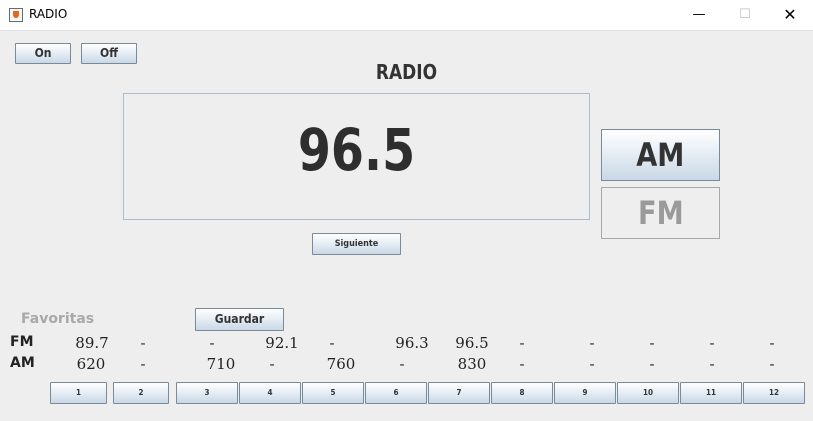 The image size is (813, 421). Describe the element at coordinates (22, 342) in the screenshot. I see `fm-row-label: FM` at that location.